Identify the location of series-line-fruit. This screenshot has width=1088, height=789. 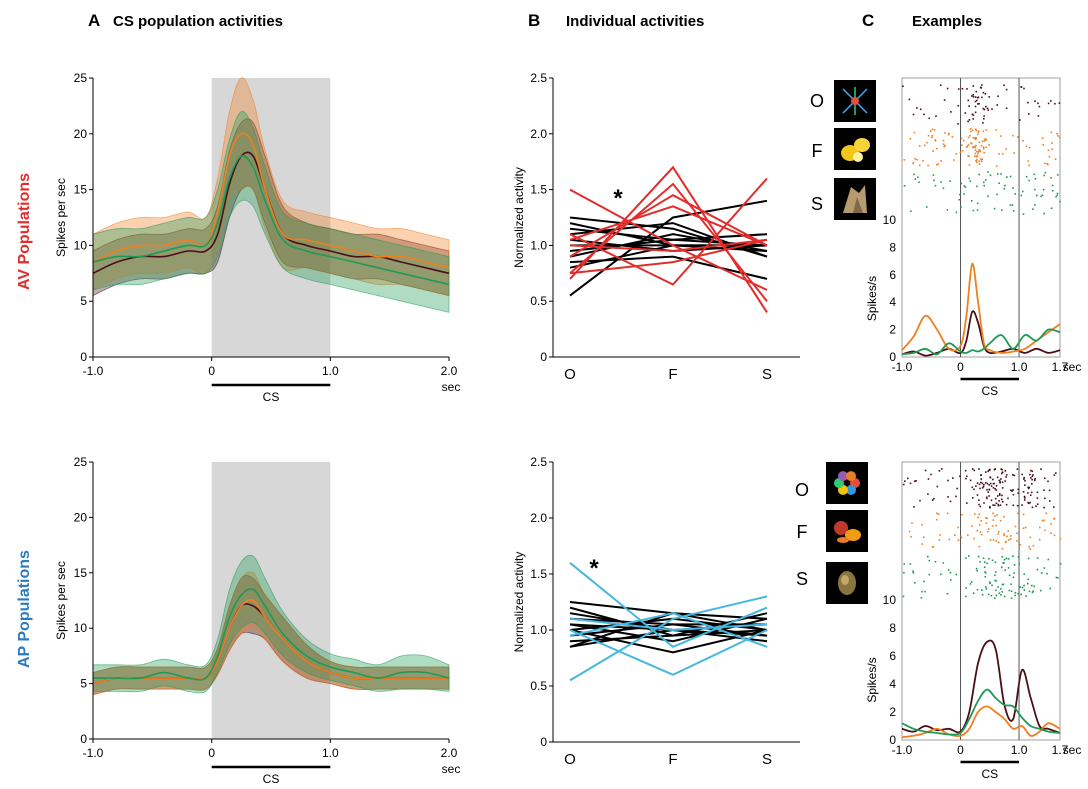
(271, 200).